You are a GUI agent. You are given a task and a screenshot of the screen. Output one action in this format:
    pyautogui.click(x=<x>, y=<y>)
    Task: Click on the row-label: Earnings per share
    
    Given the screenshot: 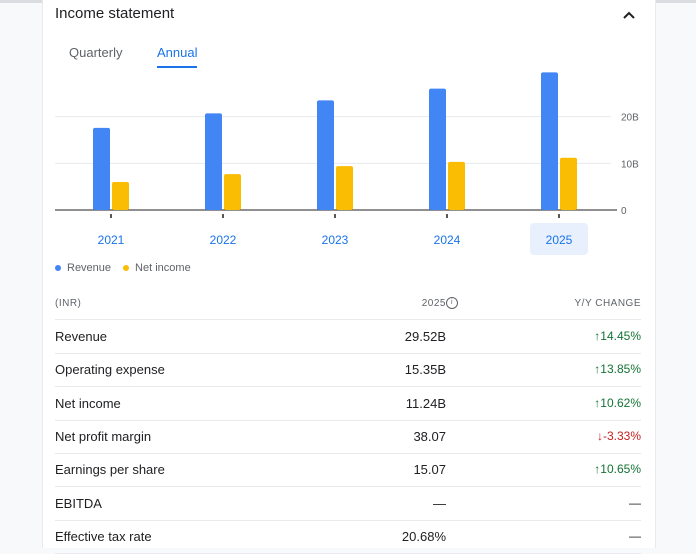 What is the action you would take?
    pyautogui.click(x=110, y=469)
    